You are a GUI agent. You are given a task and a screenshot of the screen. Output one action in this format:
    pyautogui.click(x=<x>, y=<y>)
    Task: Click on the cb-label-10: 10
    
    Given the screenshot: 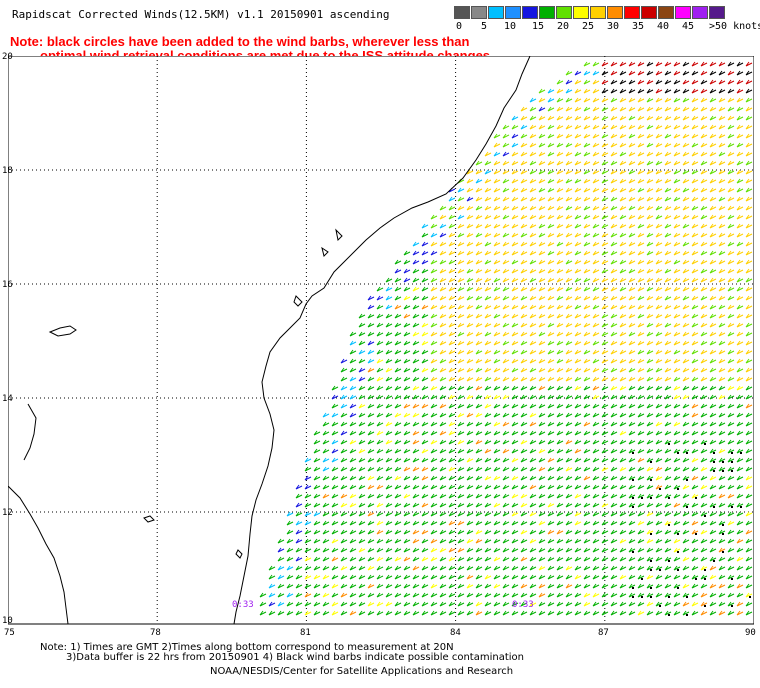 What is the action you would take?
    pyautogui.click(x=510, y=26)
    